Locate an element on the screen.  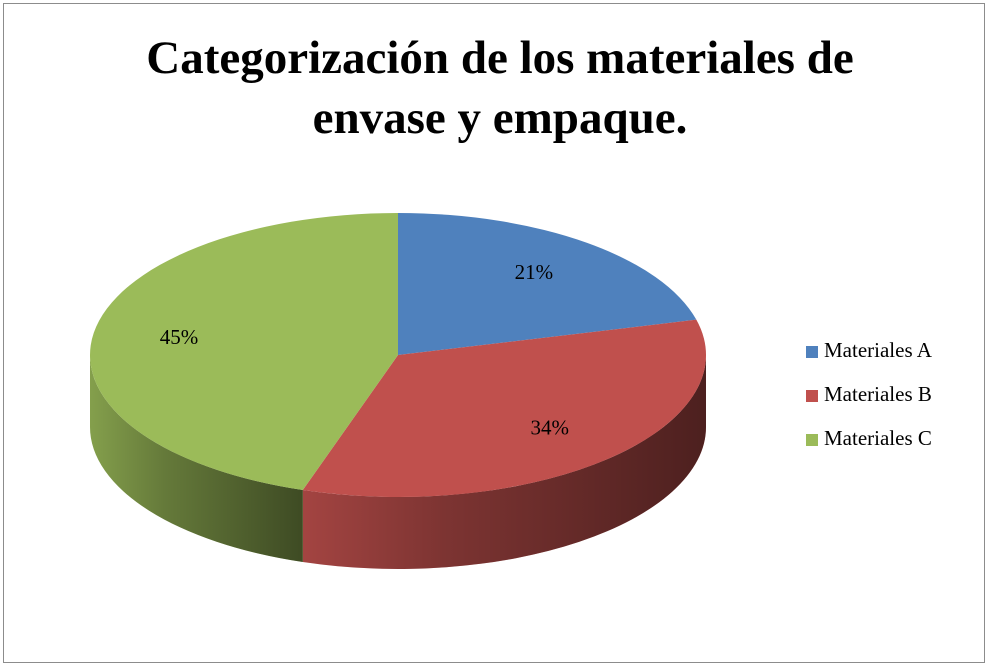
data-label: 45% is located at coordinates (179, 337).